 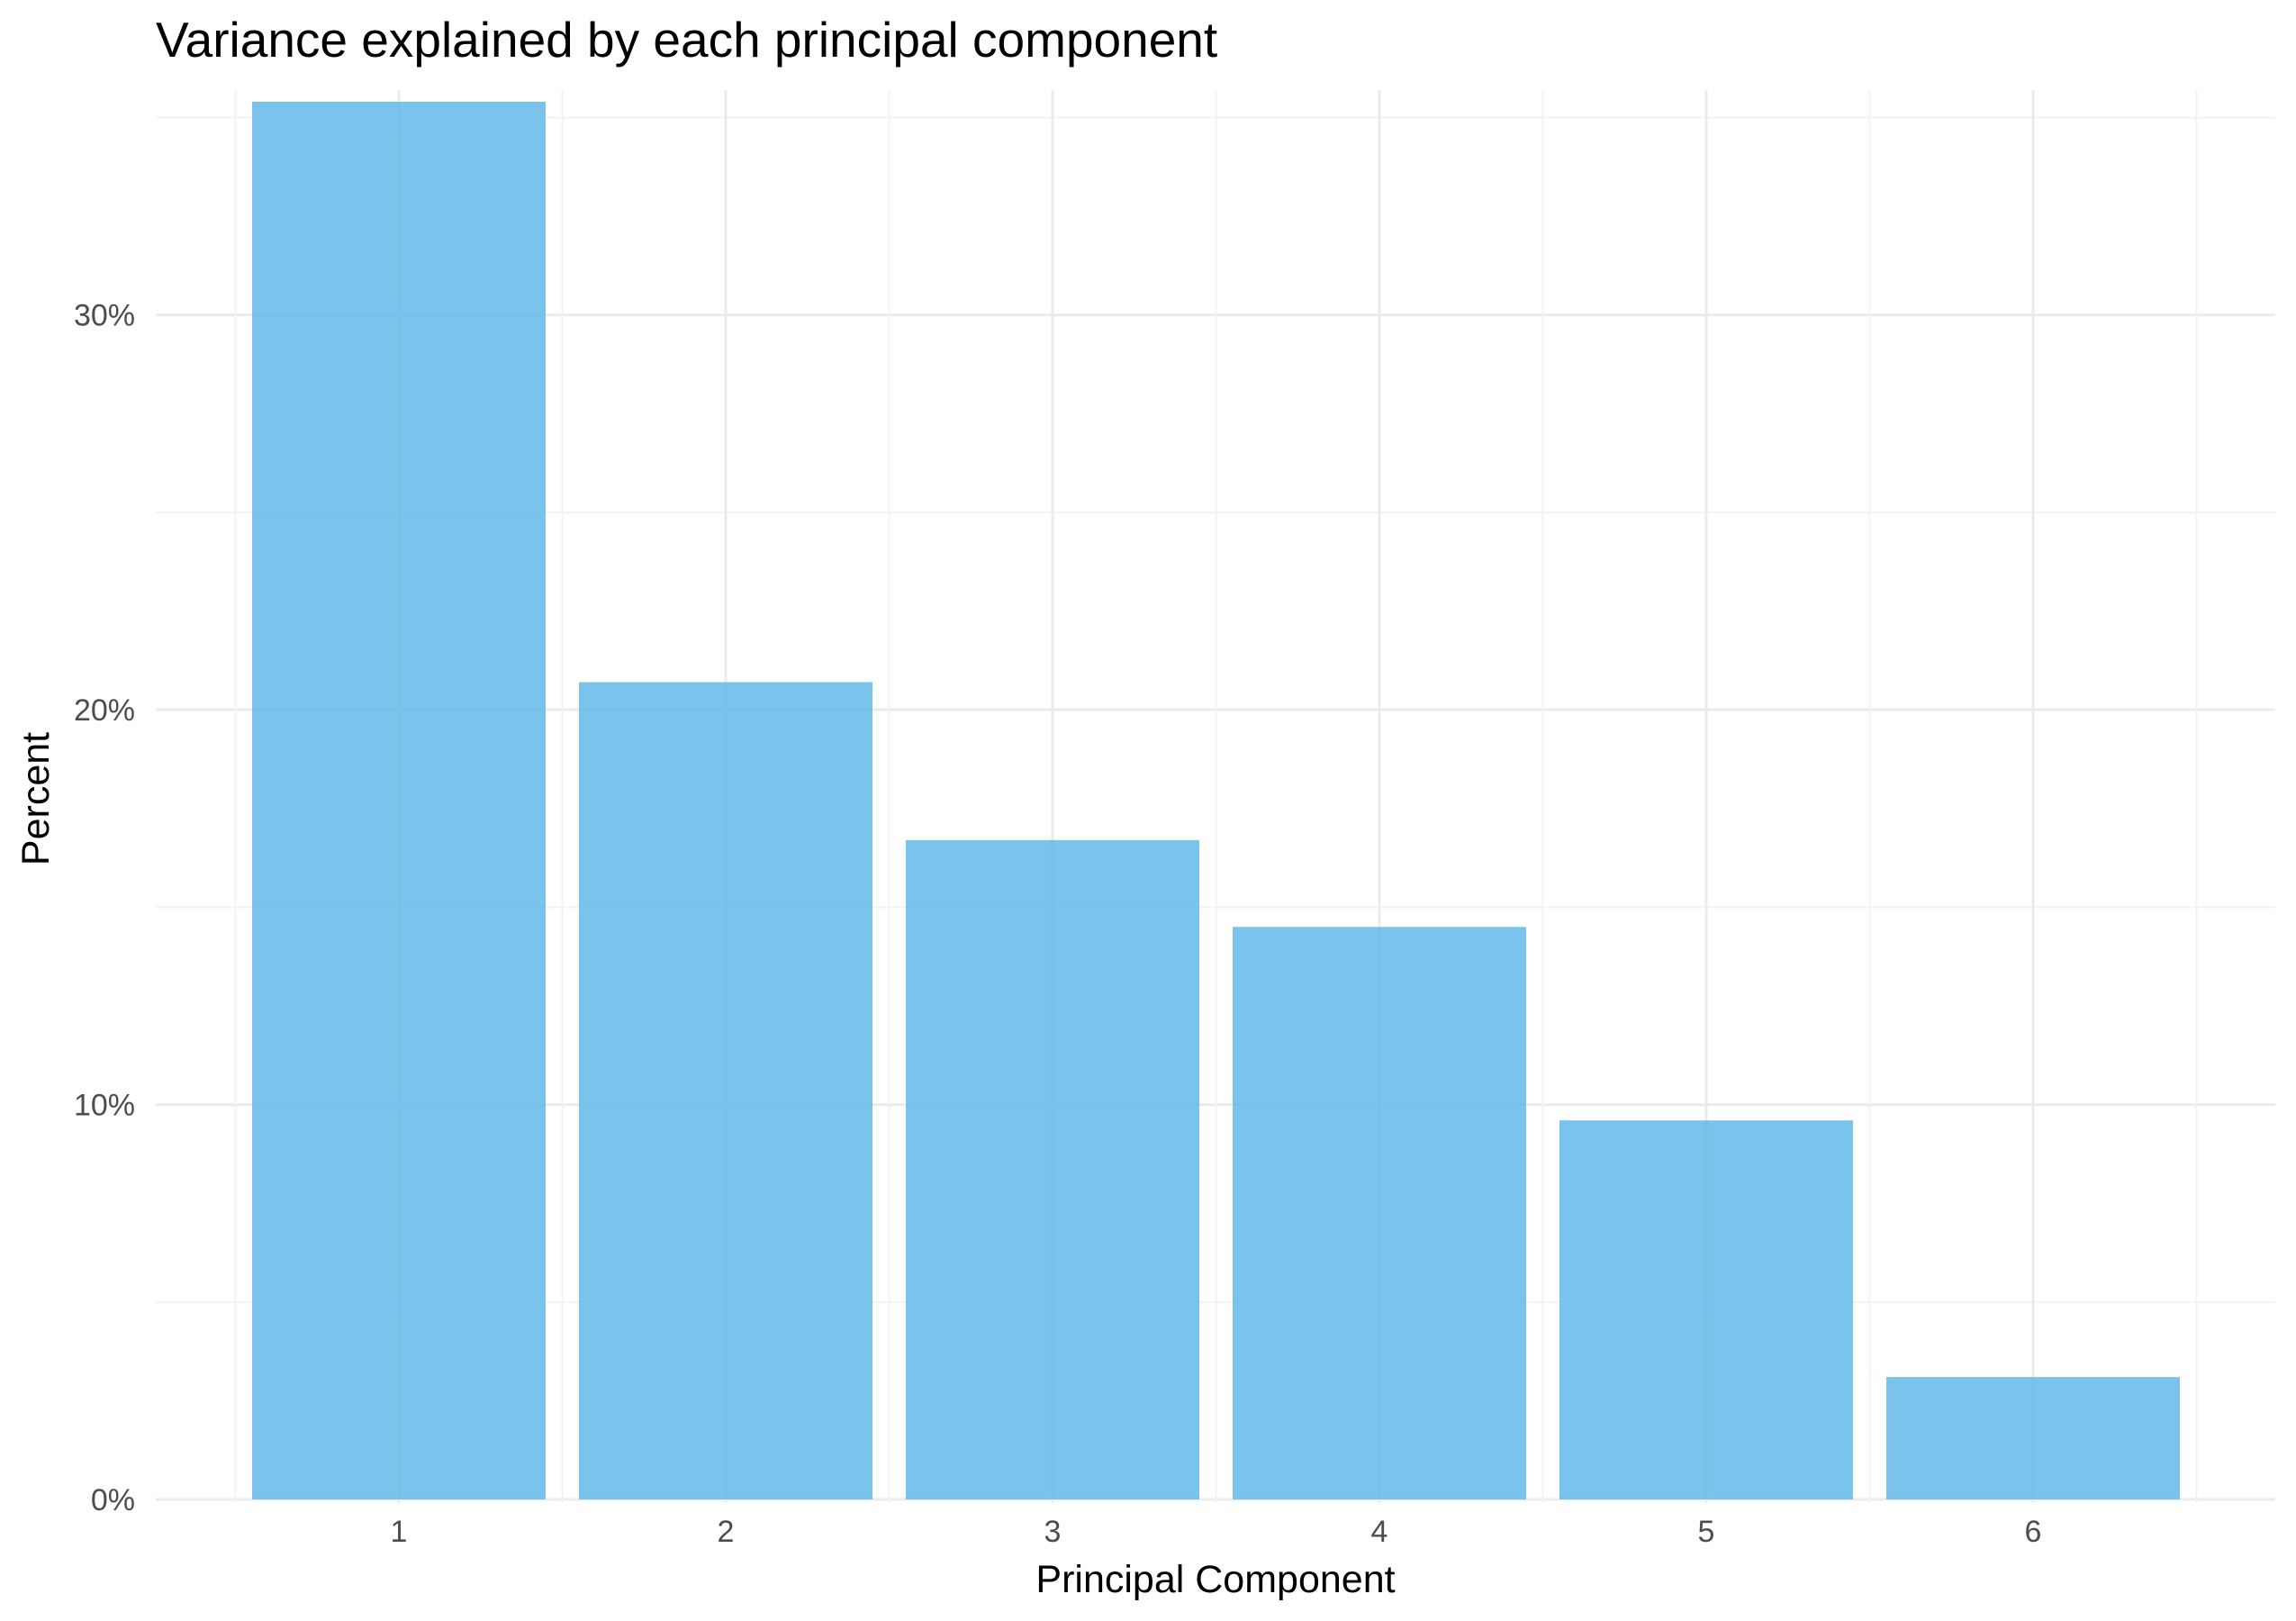 What do you see at coordinates (1053, 1532) in the screenshot?
I see `x-tick-label: 3` at bounding box center [1053, 1532].